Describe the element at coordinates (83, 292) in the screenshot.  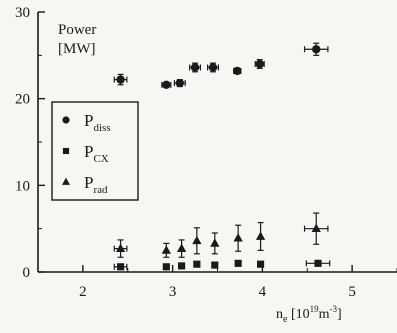
I see `x-tick-label: 2` at that location.